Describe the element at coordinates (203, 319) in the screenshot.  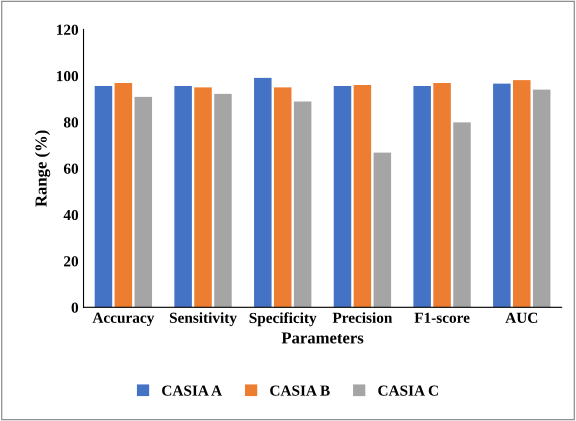
I see `x-tick-label: Sensitivity` at that location.